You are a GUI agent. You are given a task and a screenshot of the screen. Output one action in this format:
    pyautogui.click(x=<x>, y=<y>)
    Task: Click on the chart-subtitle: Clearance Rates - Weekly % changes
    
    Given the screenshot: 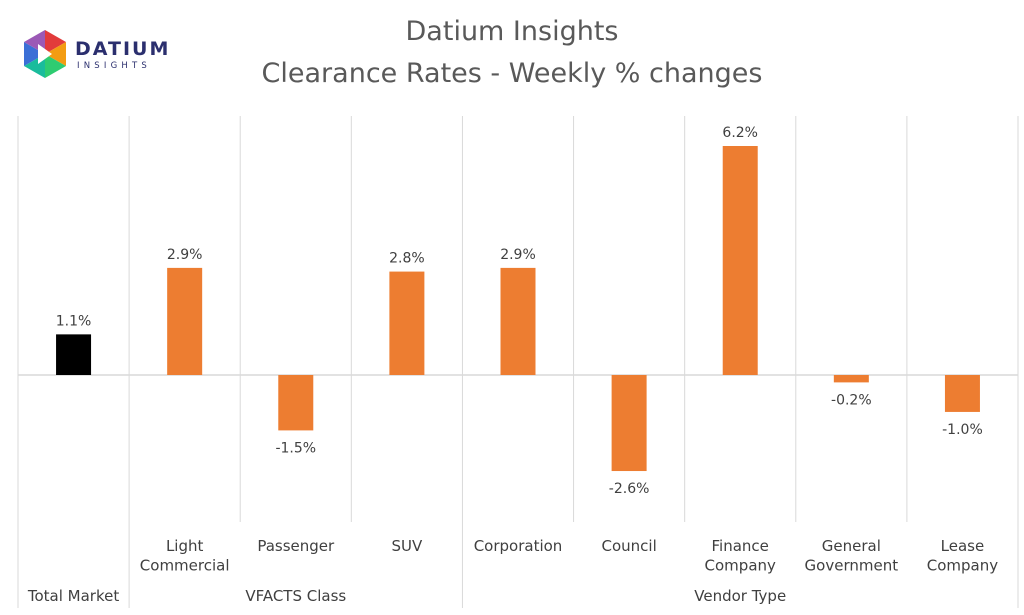 What is the action you would take?
    pyautogui.click(x=512, y=73)
    